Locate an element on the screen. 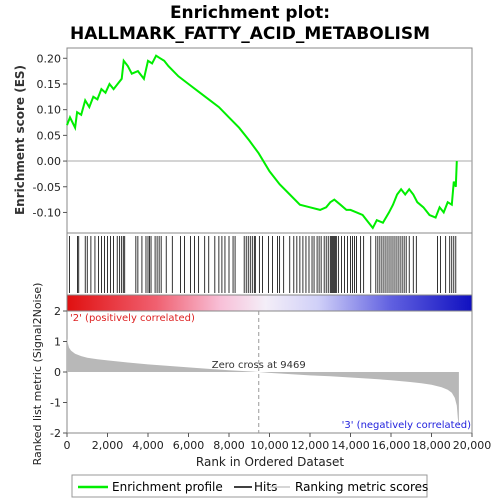 Image resolution: width=500 pixels, height=504 pixels. x-tick-label: 20,000 is located at coordinates (472, 445).